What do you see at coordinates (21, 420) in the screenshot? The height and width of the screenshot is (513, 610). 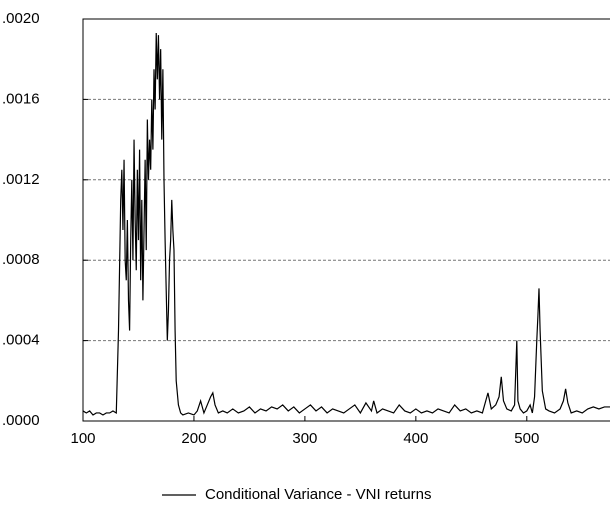 I see `y-tick-label: .0000` at bounding box center [21, 420].